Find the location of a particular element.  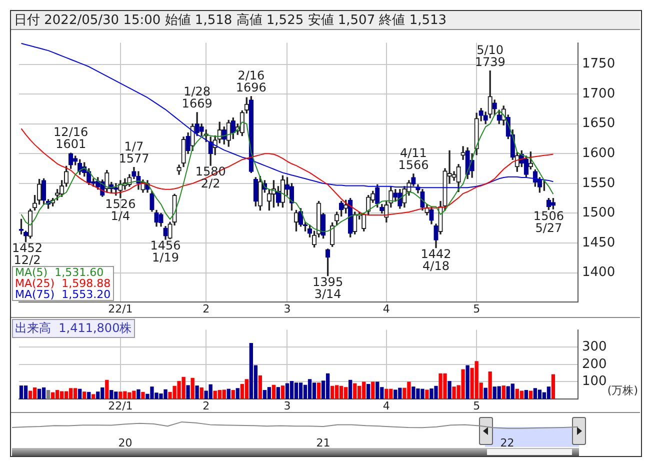

annotation: 1452 12/2 is located at coordinates (27, 253).